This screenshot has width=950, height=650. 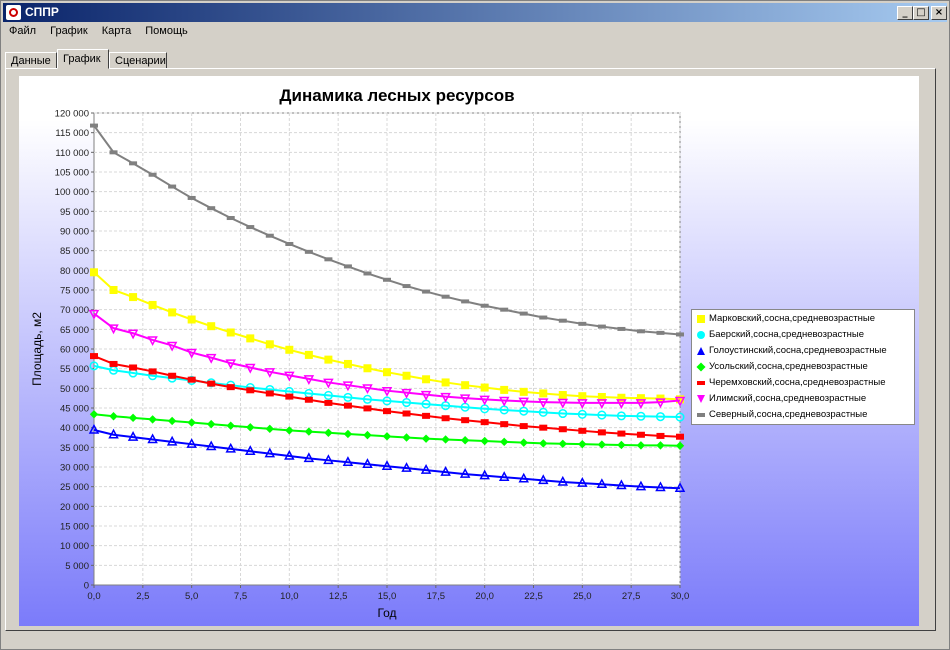 I want to click on legend-label: Голоустинский,сосна,средневозрастные, so click(x=798, y=350).